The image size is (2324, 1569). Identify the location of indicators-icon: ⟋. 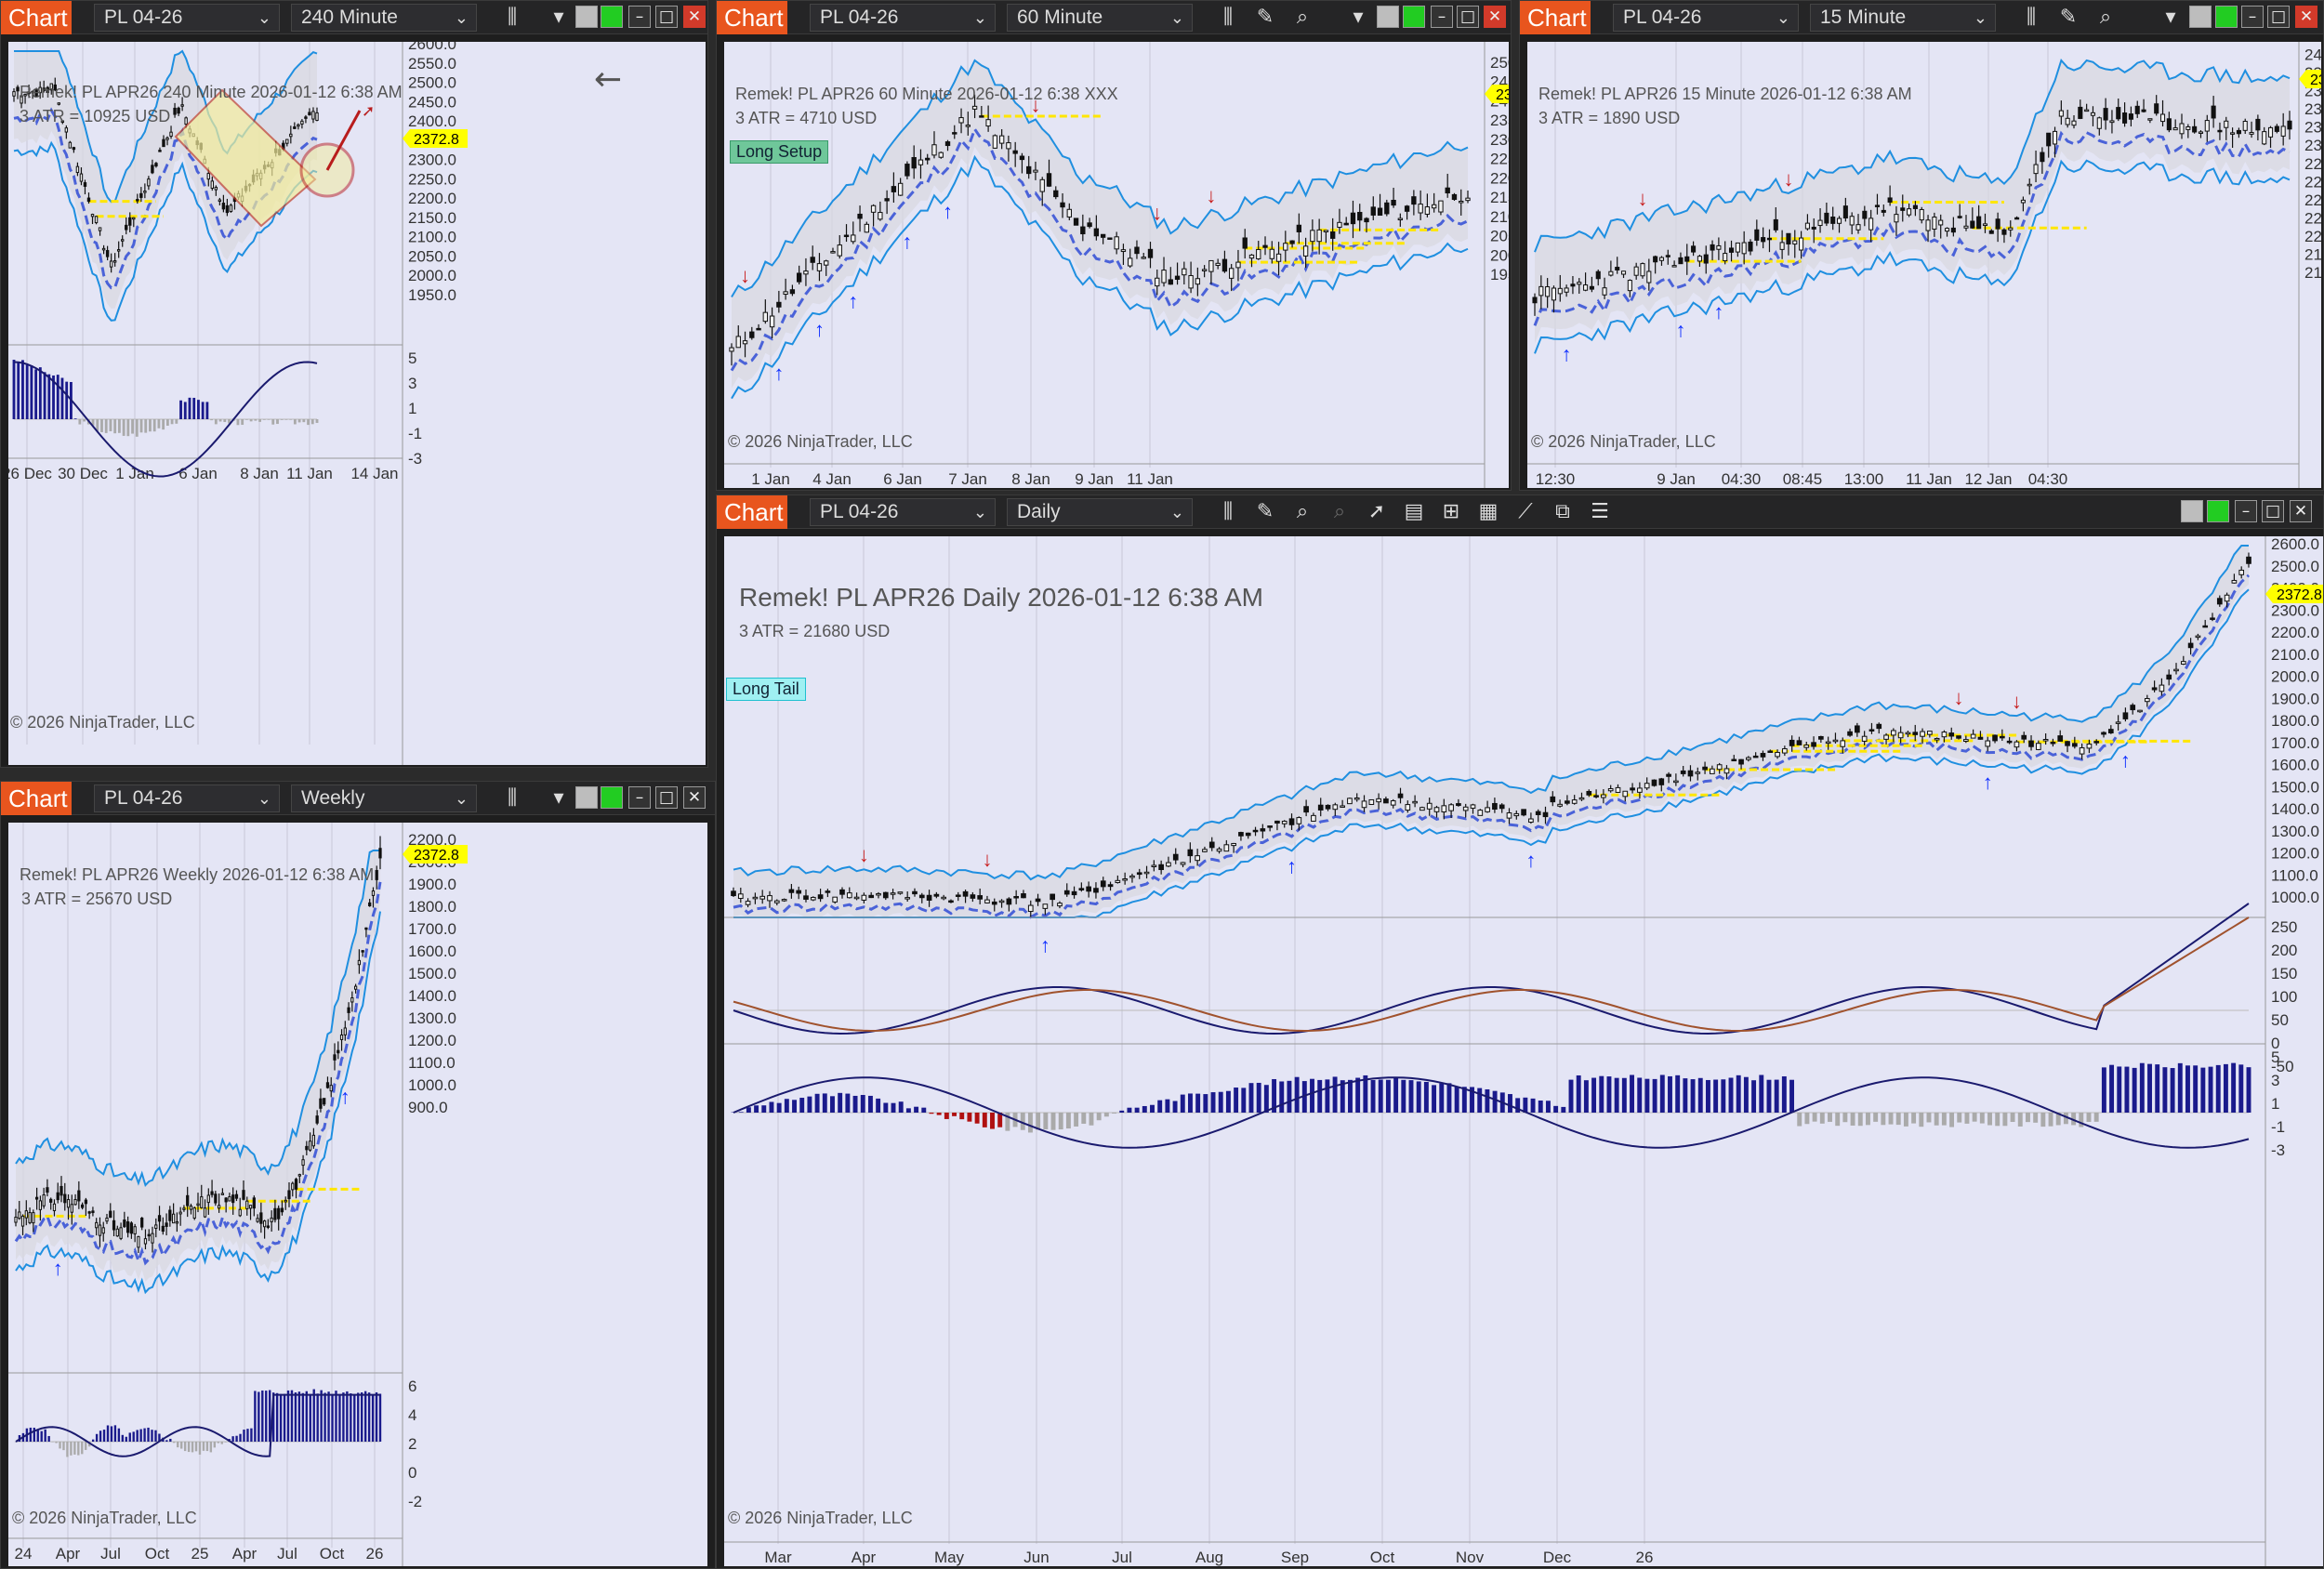
(1525, 511).